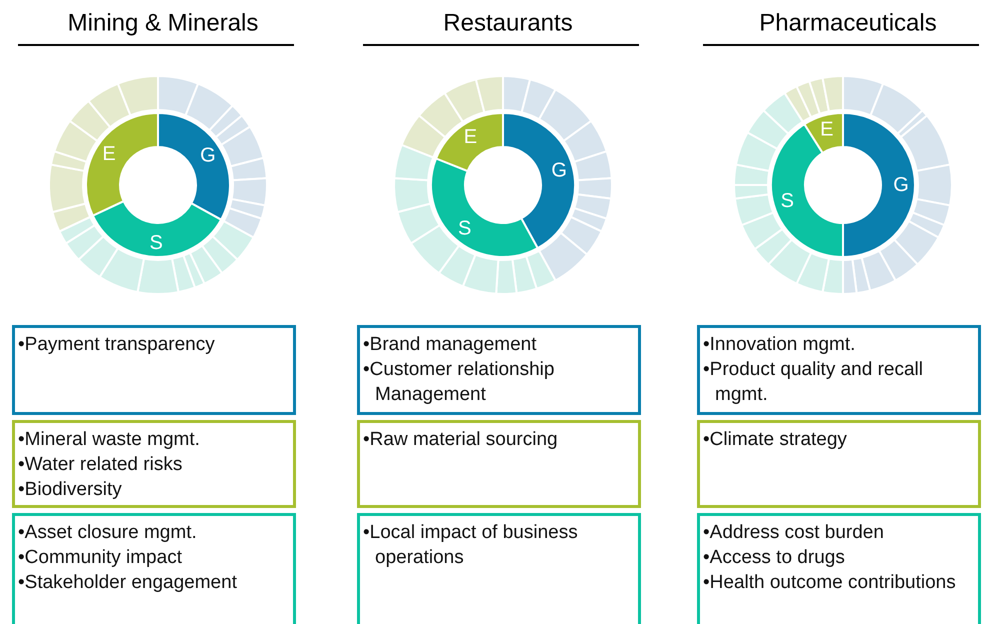 The image size is (983, 624). Describe the element at coordinates (499, 370) in the screenshot. I see `text-box: •Brand management •Customer relationship Management` at that location.